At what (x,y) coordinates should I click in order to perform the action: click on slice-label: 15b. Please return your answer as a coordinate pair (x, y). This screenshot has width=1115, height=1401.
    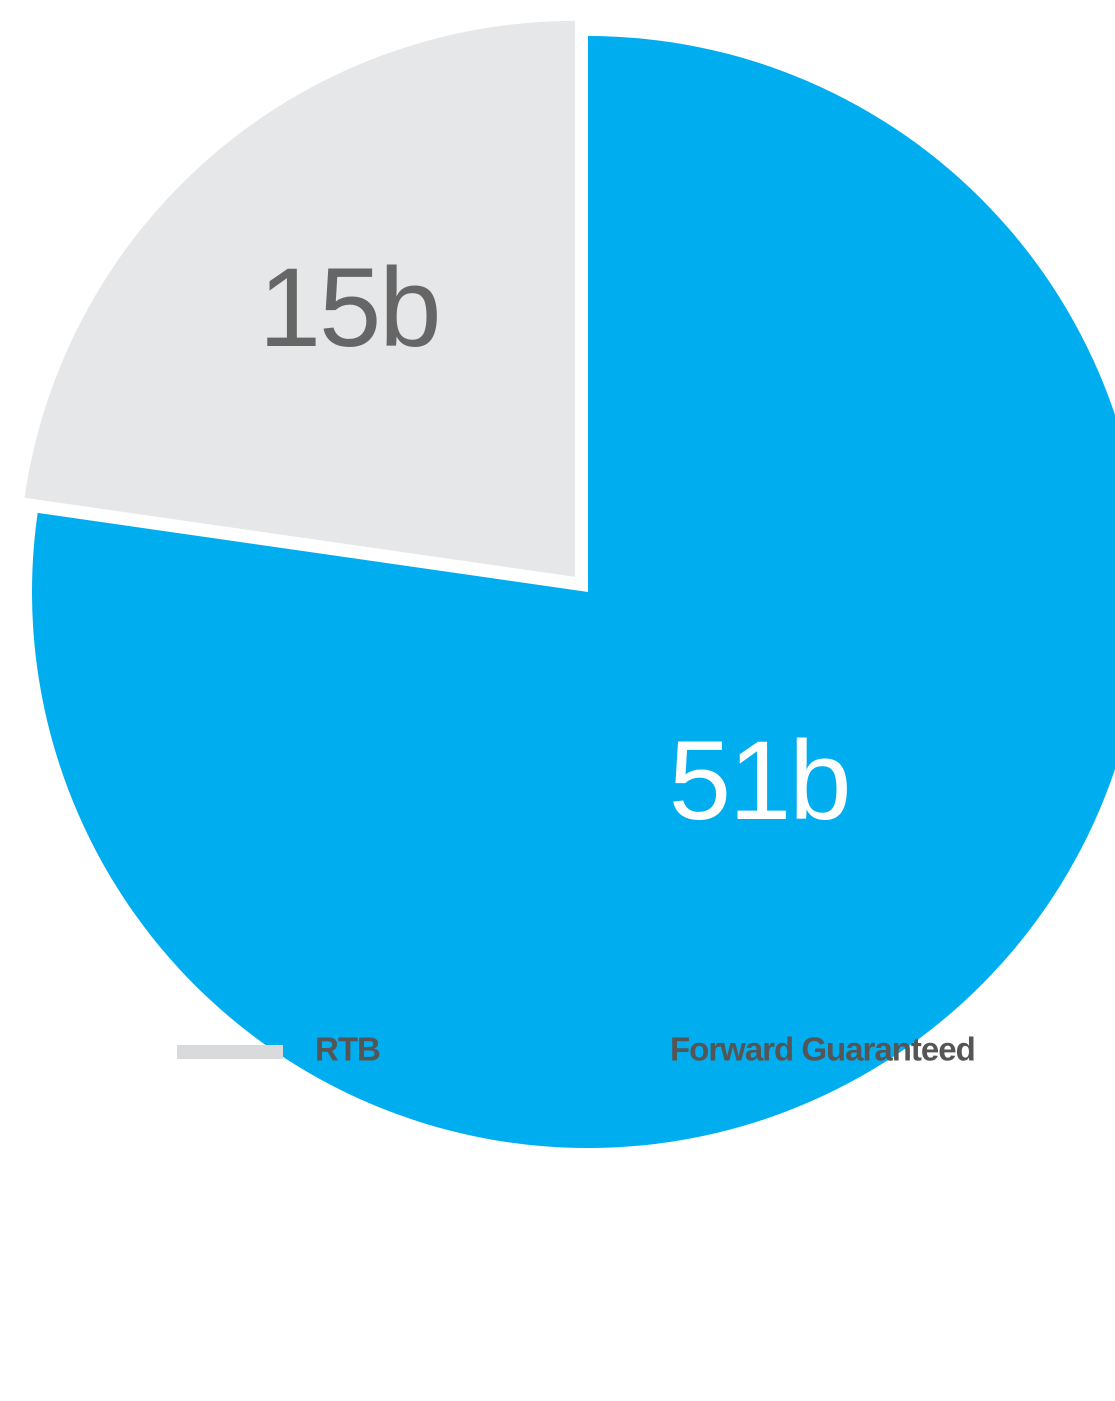
    Looking at the image, I should click on (349, 307).